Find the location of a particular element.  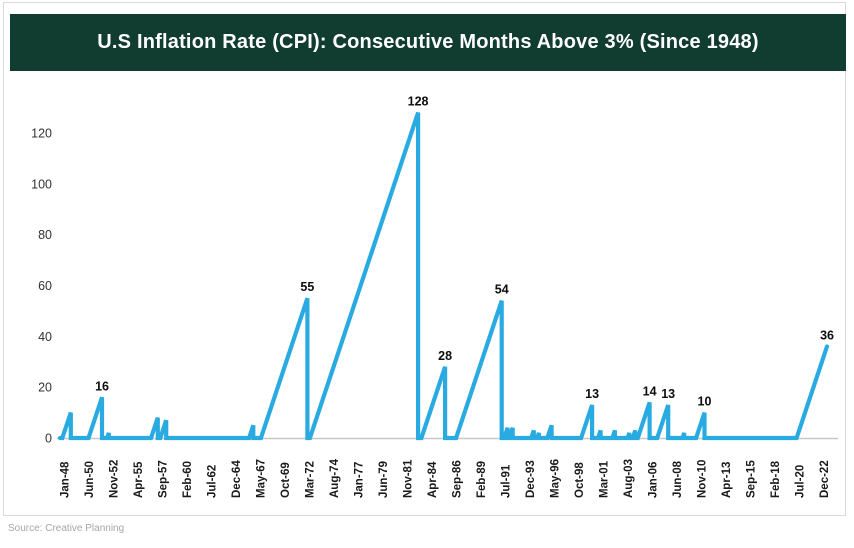

x-tick-label: Apr-55 is located at coordinates (139, 479).